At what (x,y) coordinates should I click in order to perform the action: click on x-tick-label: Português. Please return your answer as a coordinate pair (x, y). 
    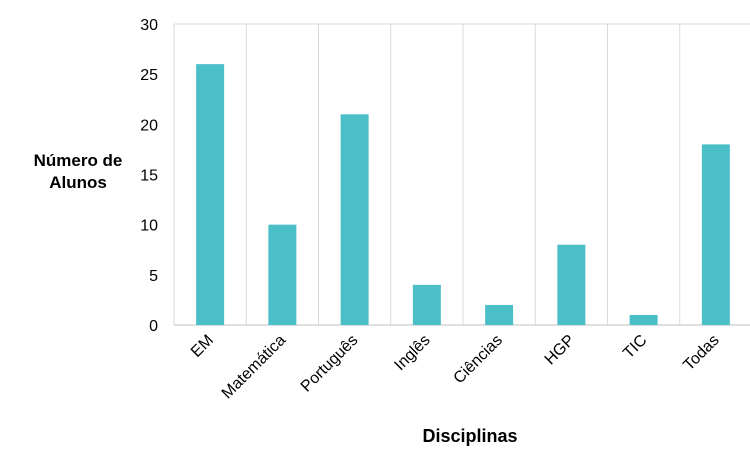
    Looking at the image, I should click on (330, 364).